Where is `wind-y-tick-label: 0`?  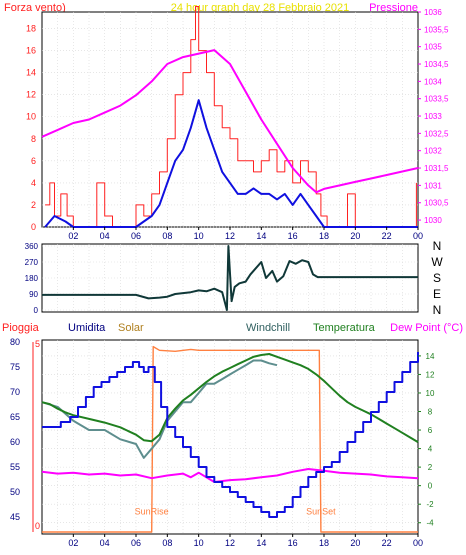 wind-y-tick-label: 0 is located at coordinates (33, 227).